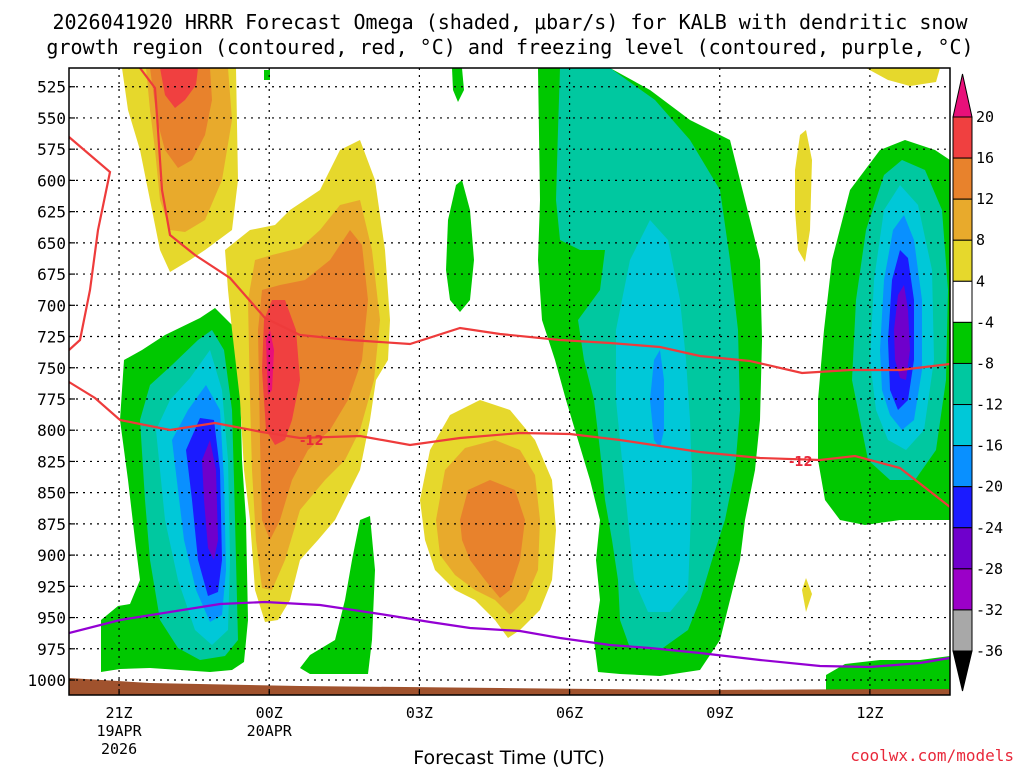 The image size is (1024, 768). I want to click on colorbar-label: 8, so click(980, 240).